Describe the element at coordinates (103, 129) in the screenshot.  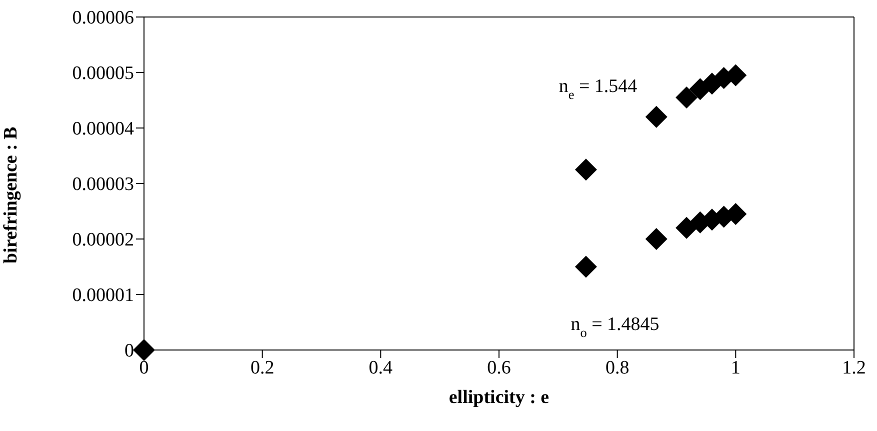
I see `y-tick-label: 0.00004` at that location.